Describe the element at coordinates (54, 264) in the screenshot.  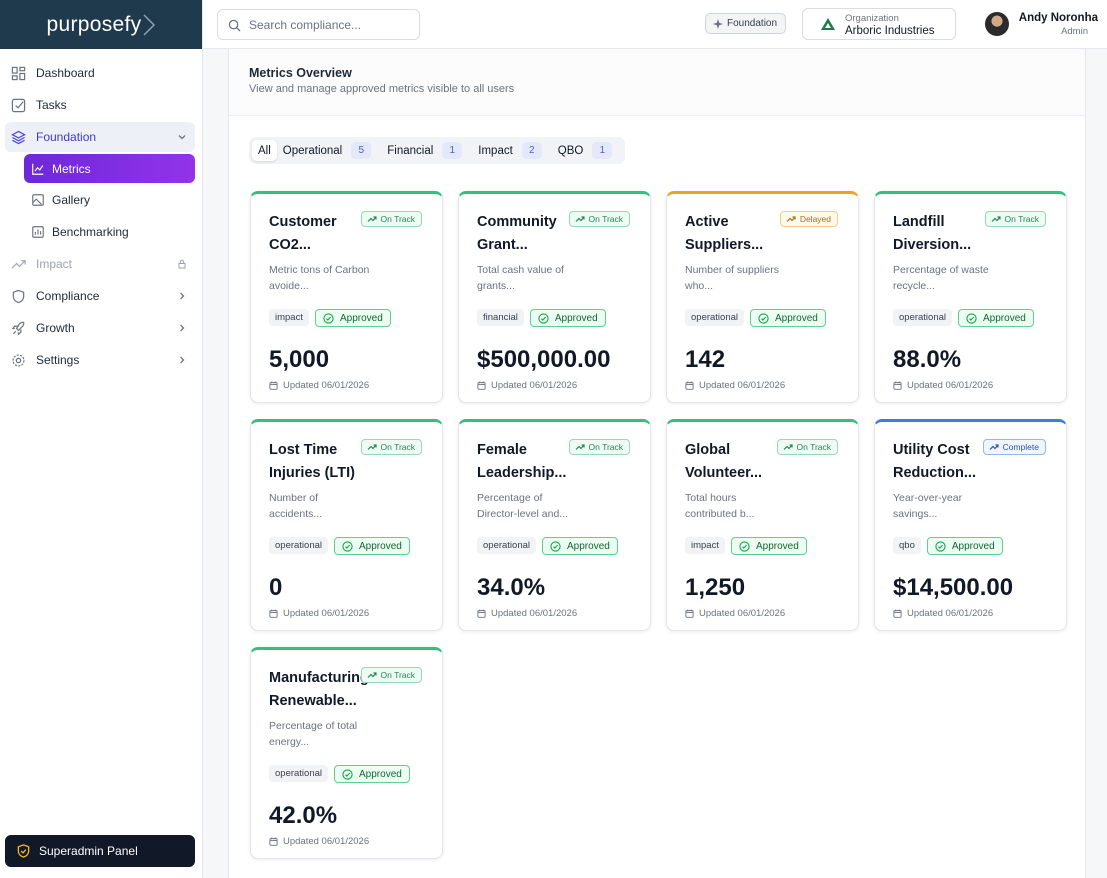
I see `nav-label: Impact` at that location.